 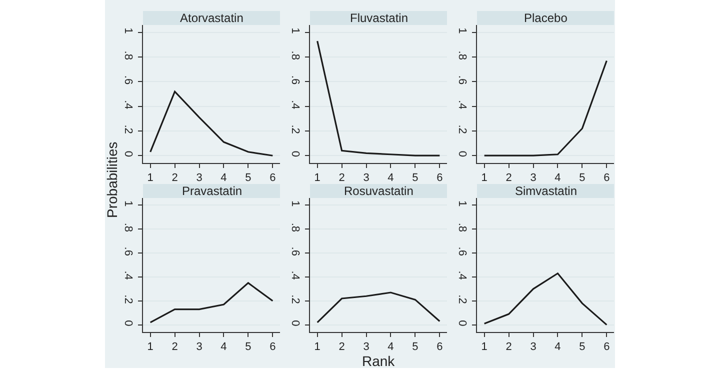 What do you see at coordinates (379, 18) in the screenshot?
I see `chart-title: Fluvastatin` at bounding box center [379, 18].